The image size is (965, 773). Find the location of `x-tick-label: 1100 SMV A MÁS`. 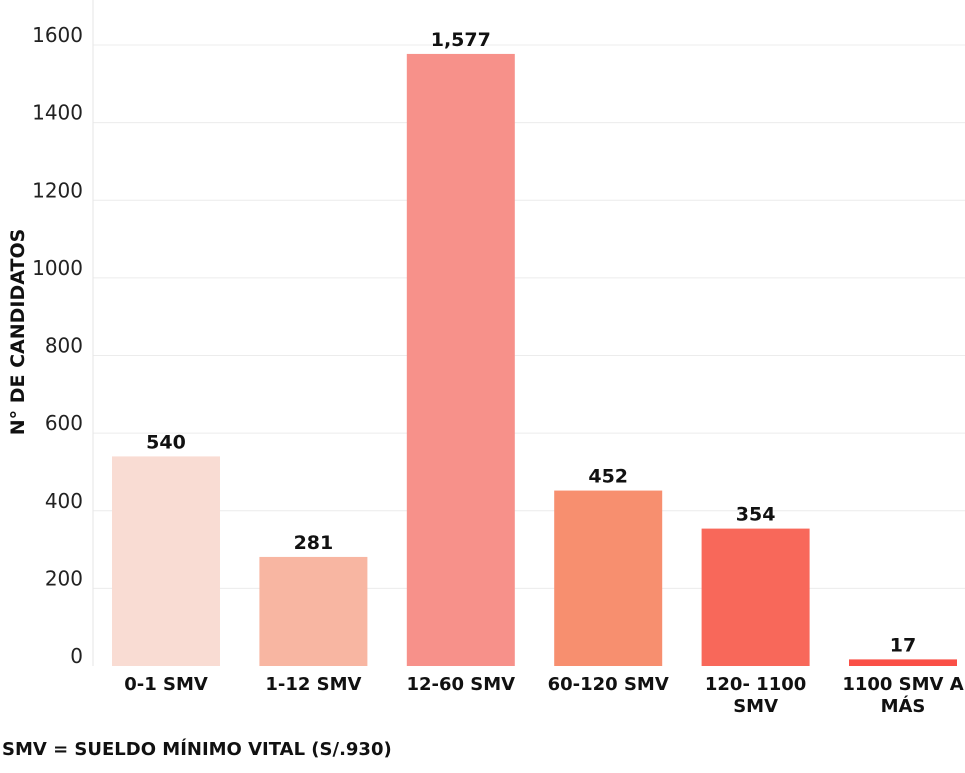

x-tick-label: 1100 SMV A MÁS is located at coordinates (902, 695).